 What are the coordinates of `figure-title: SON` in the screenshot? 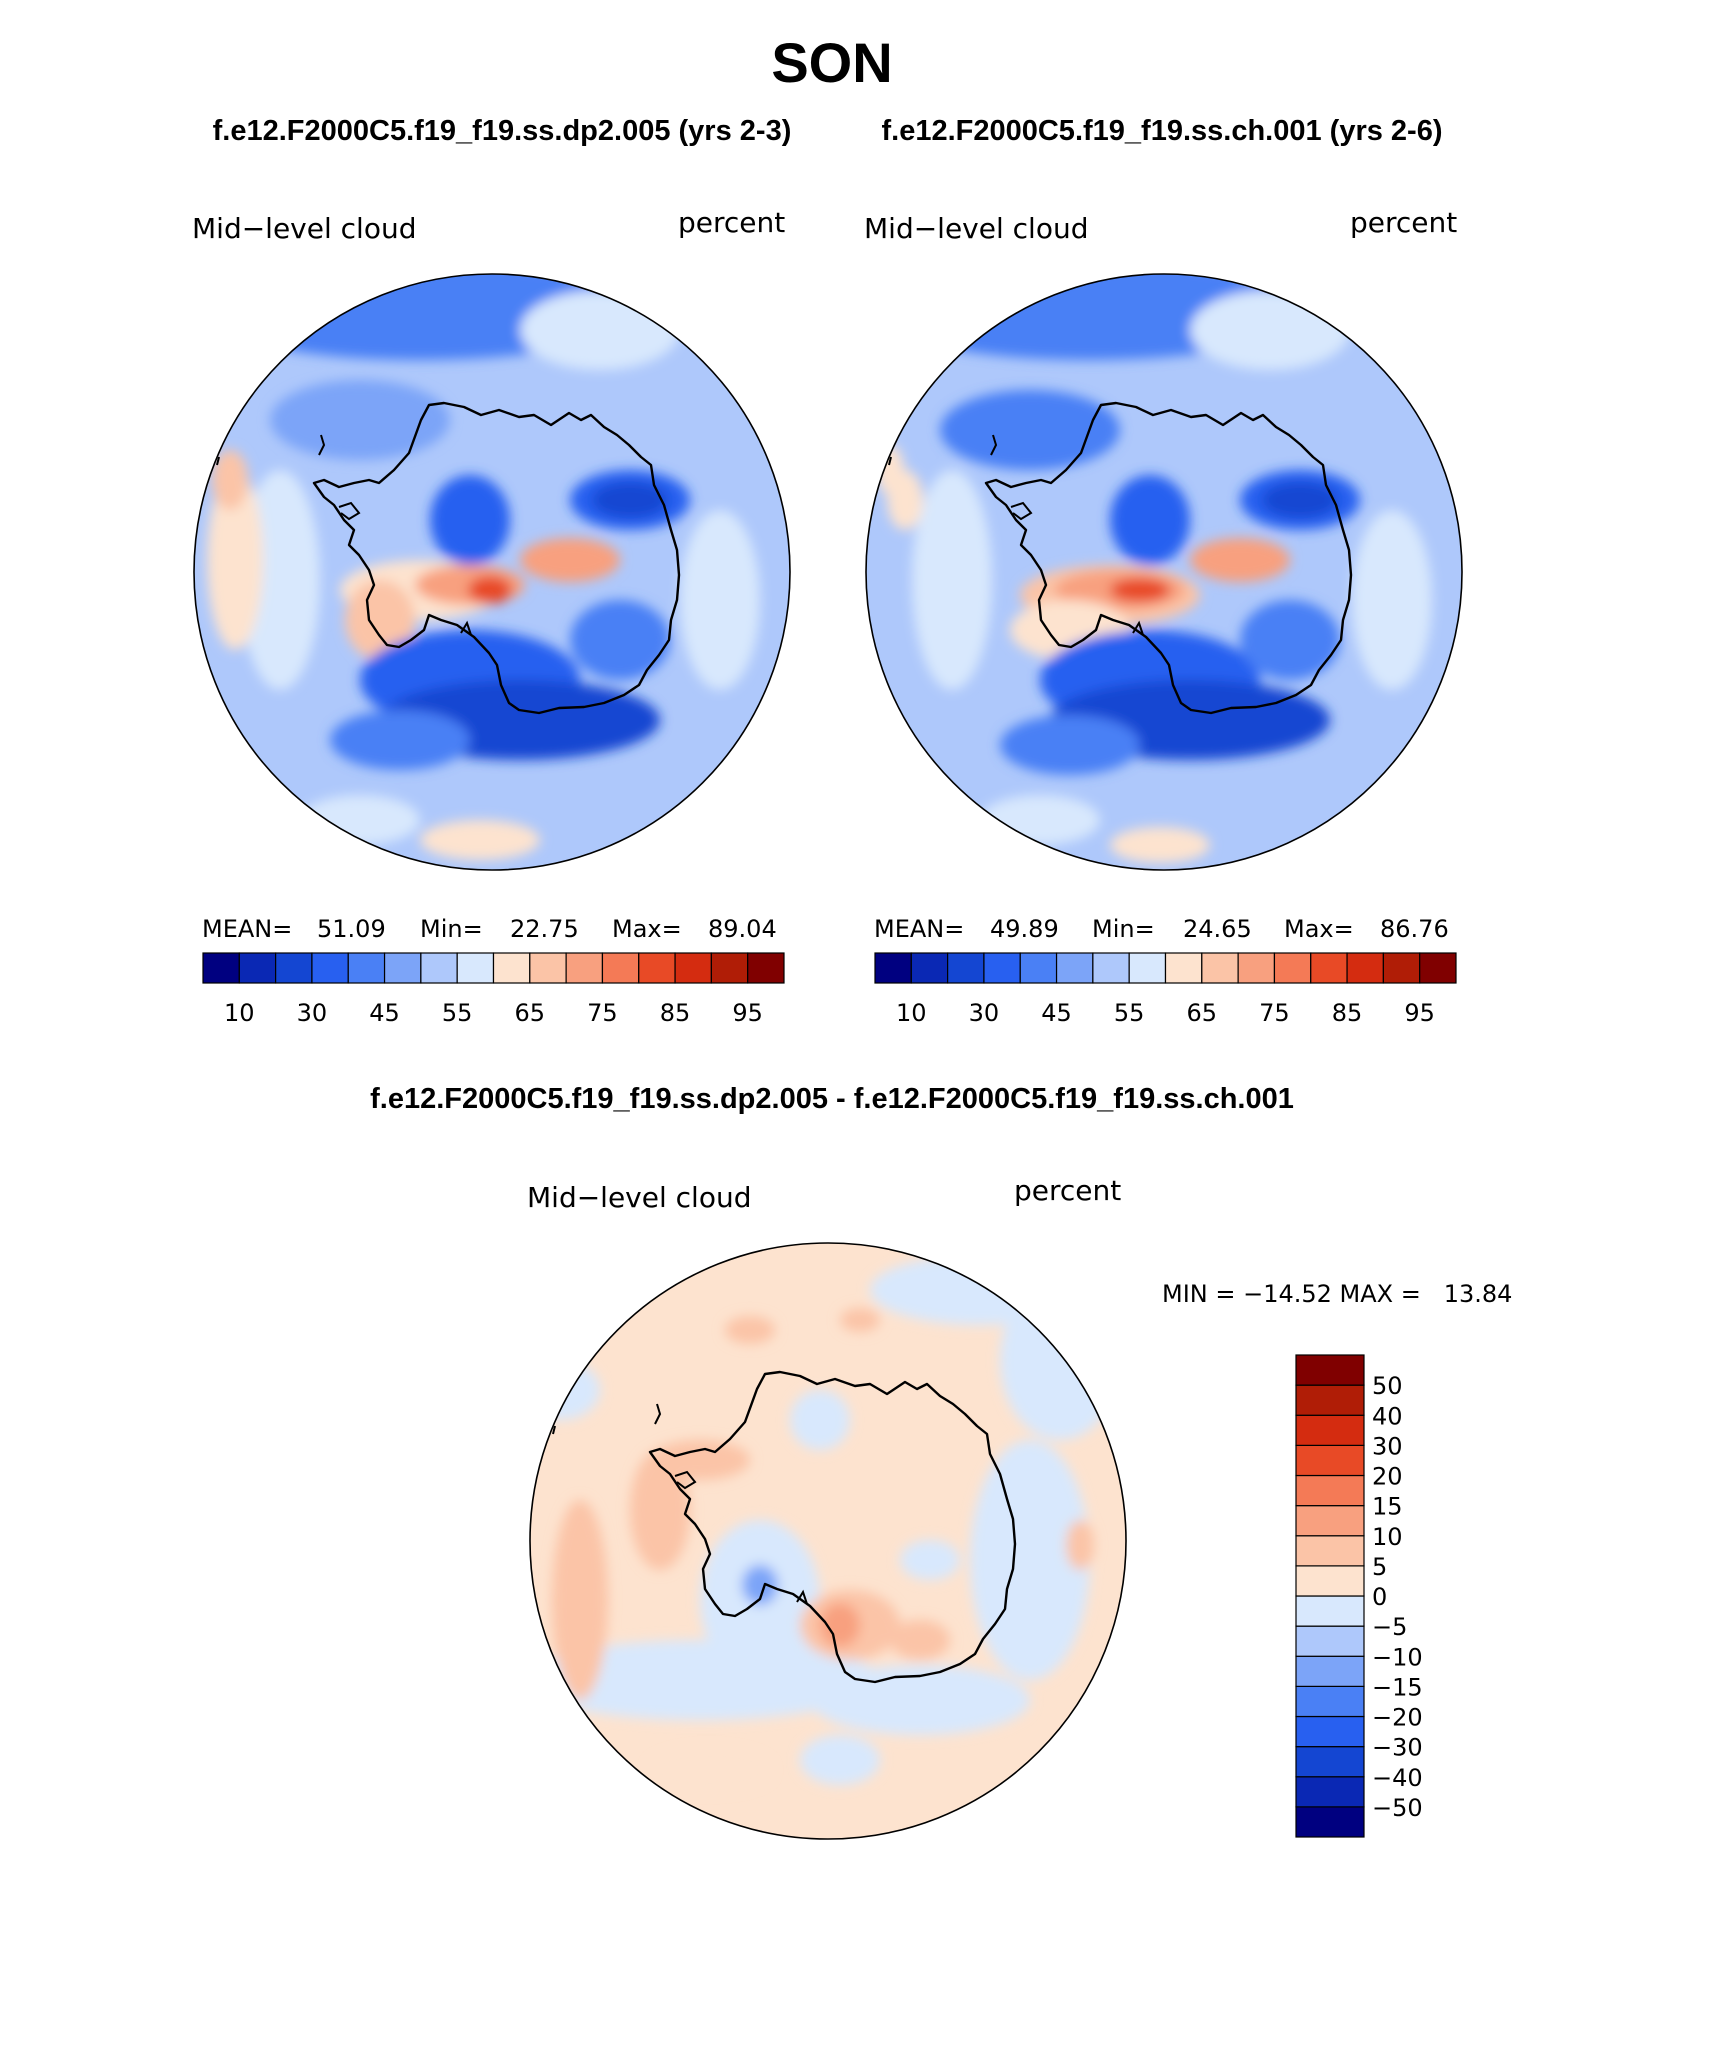 It's located at (831, 62).